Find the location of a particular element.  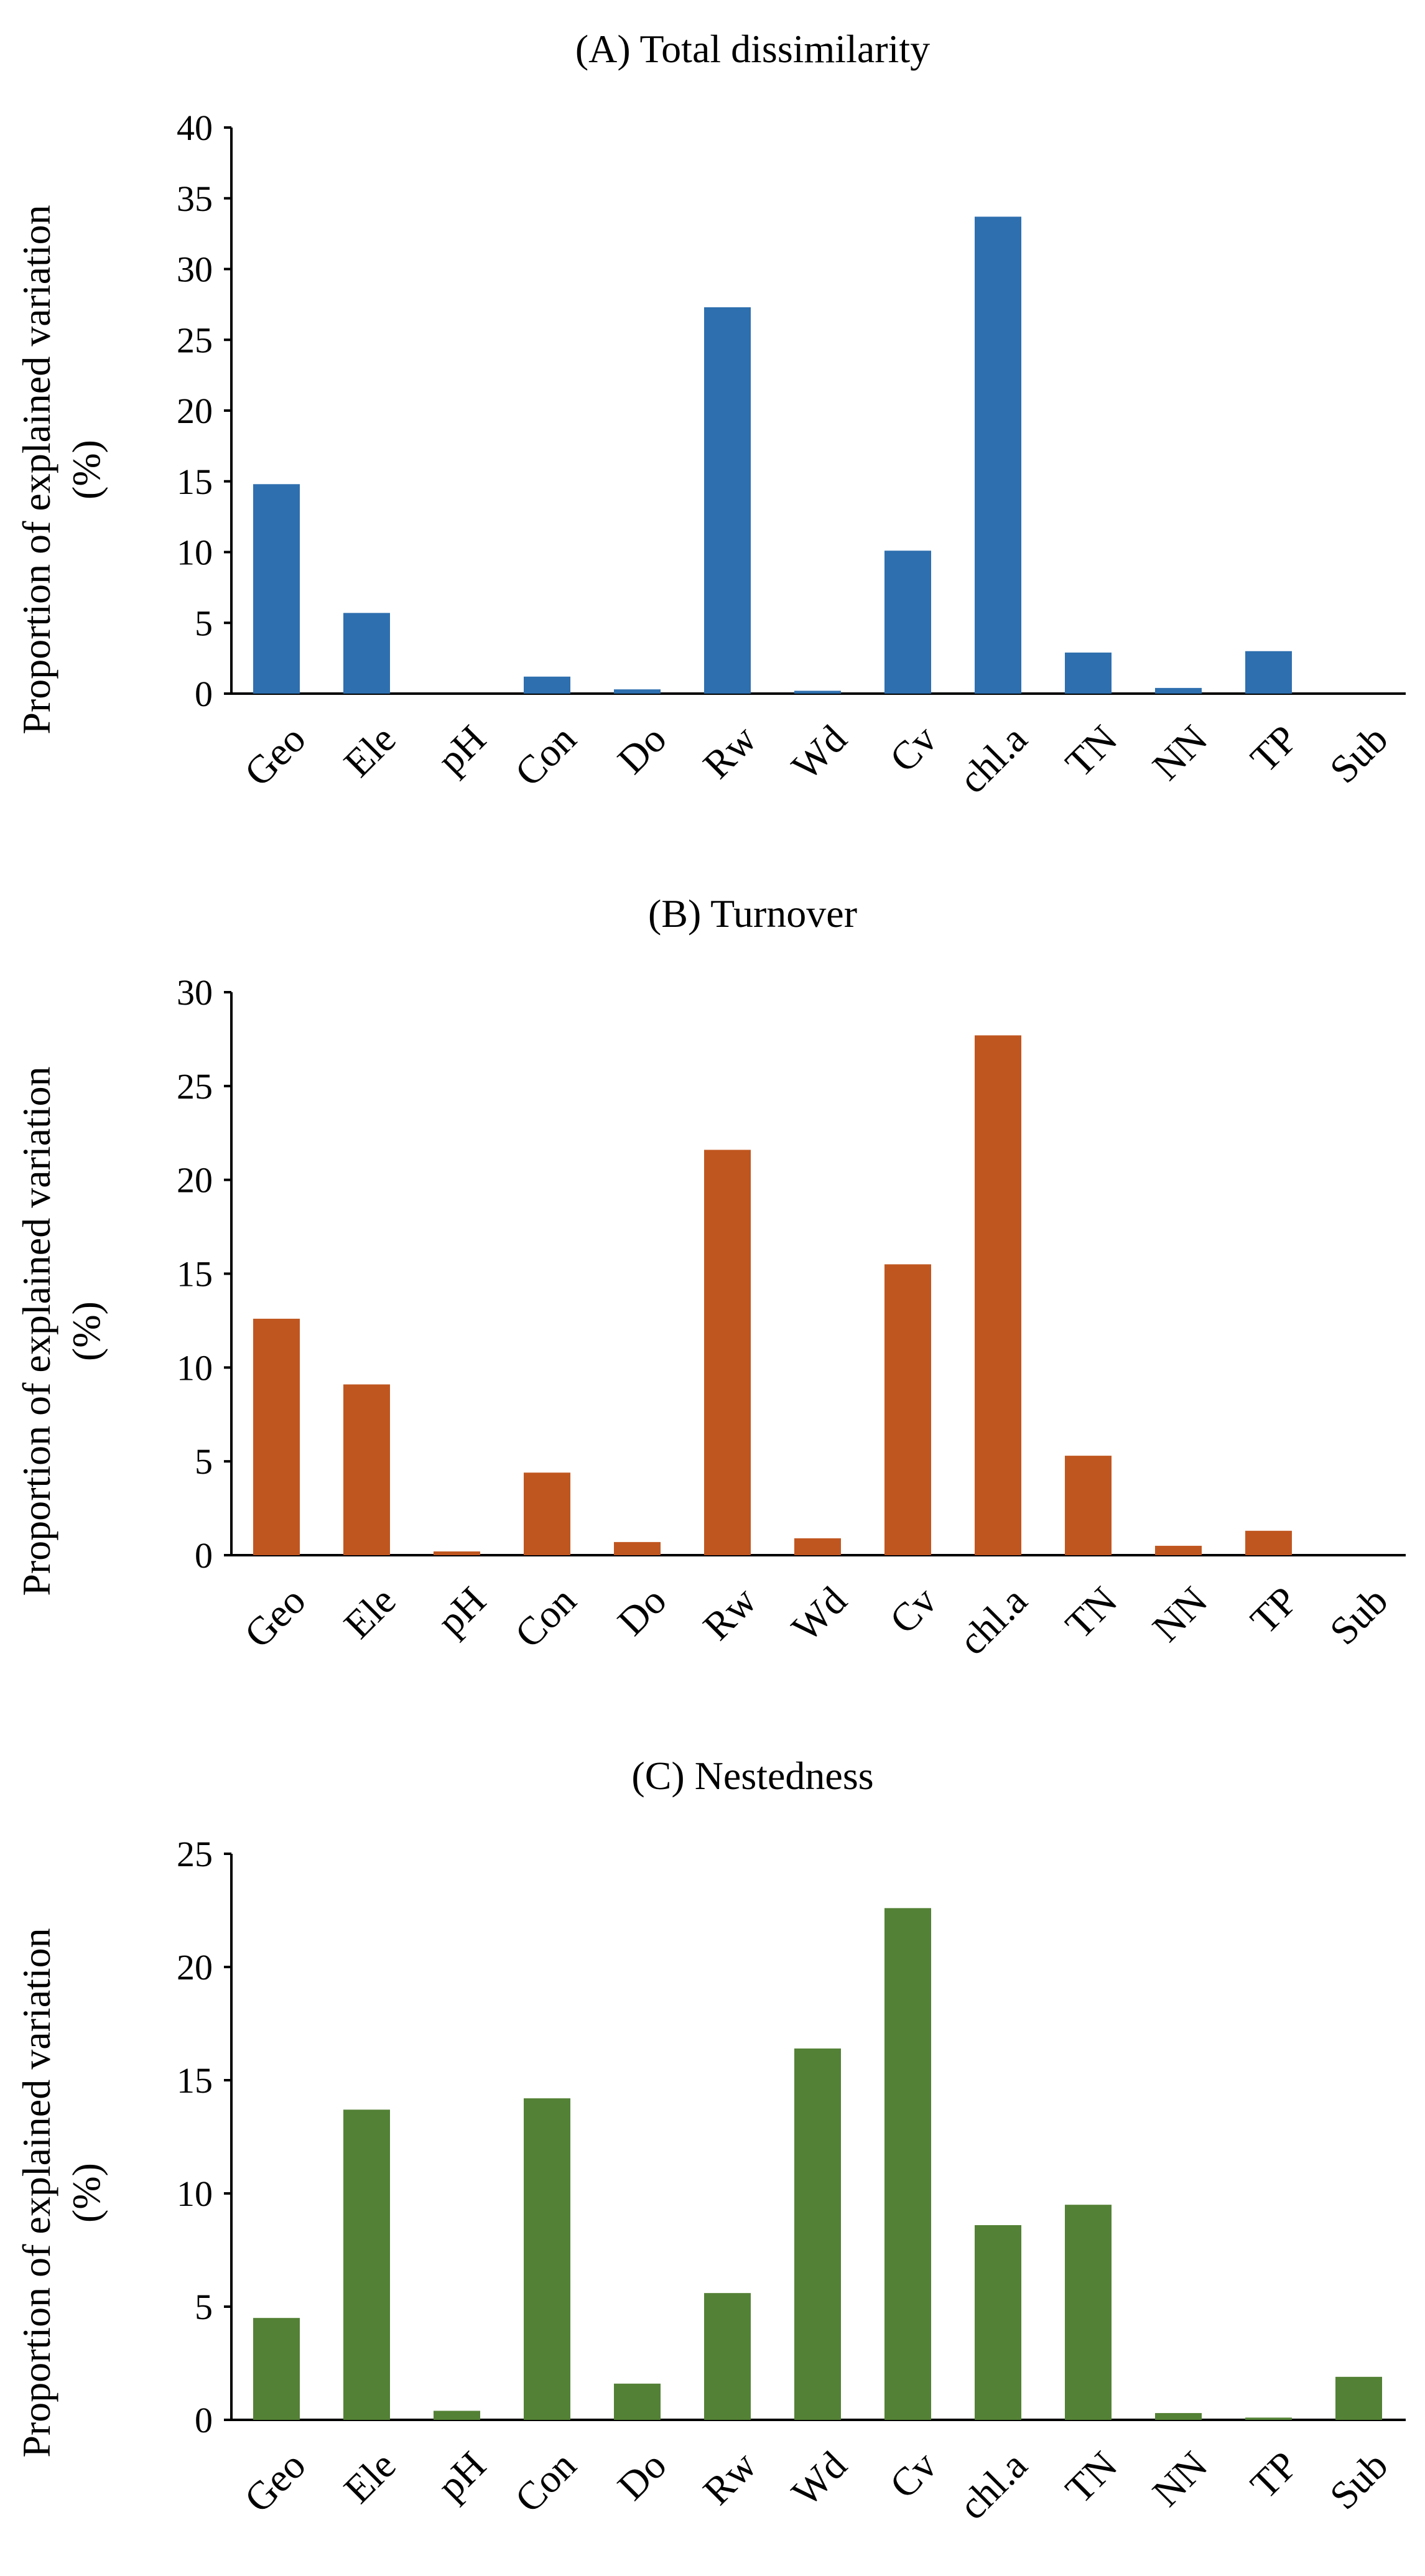

chart-title: (C) Nestedness is located at coordinates (752, 1776).